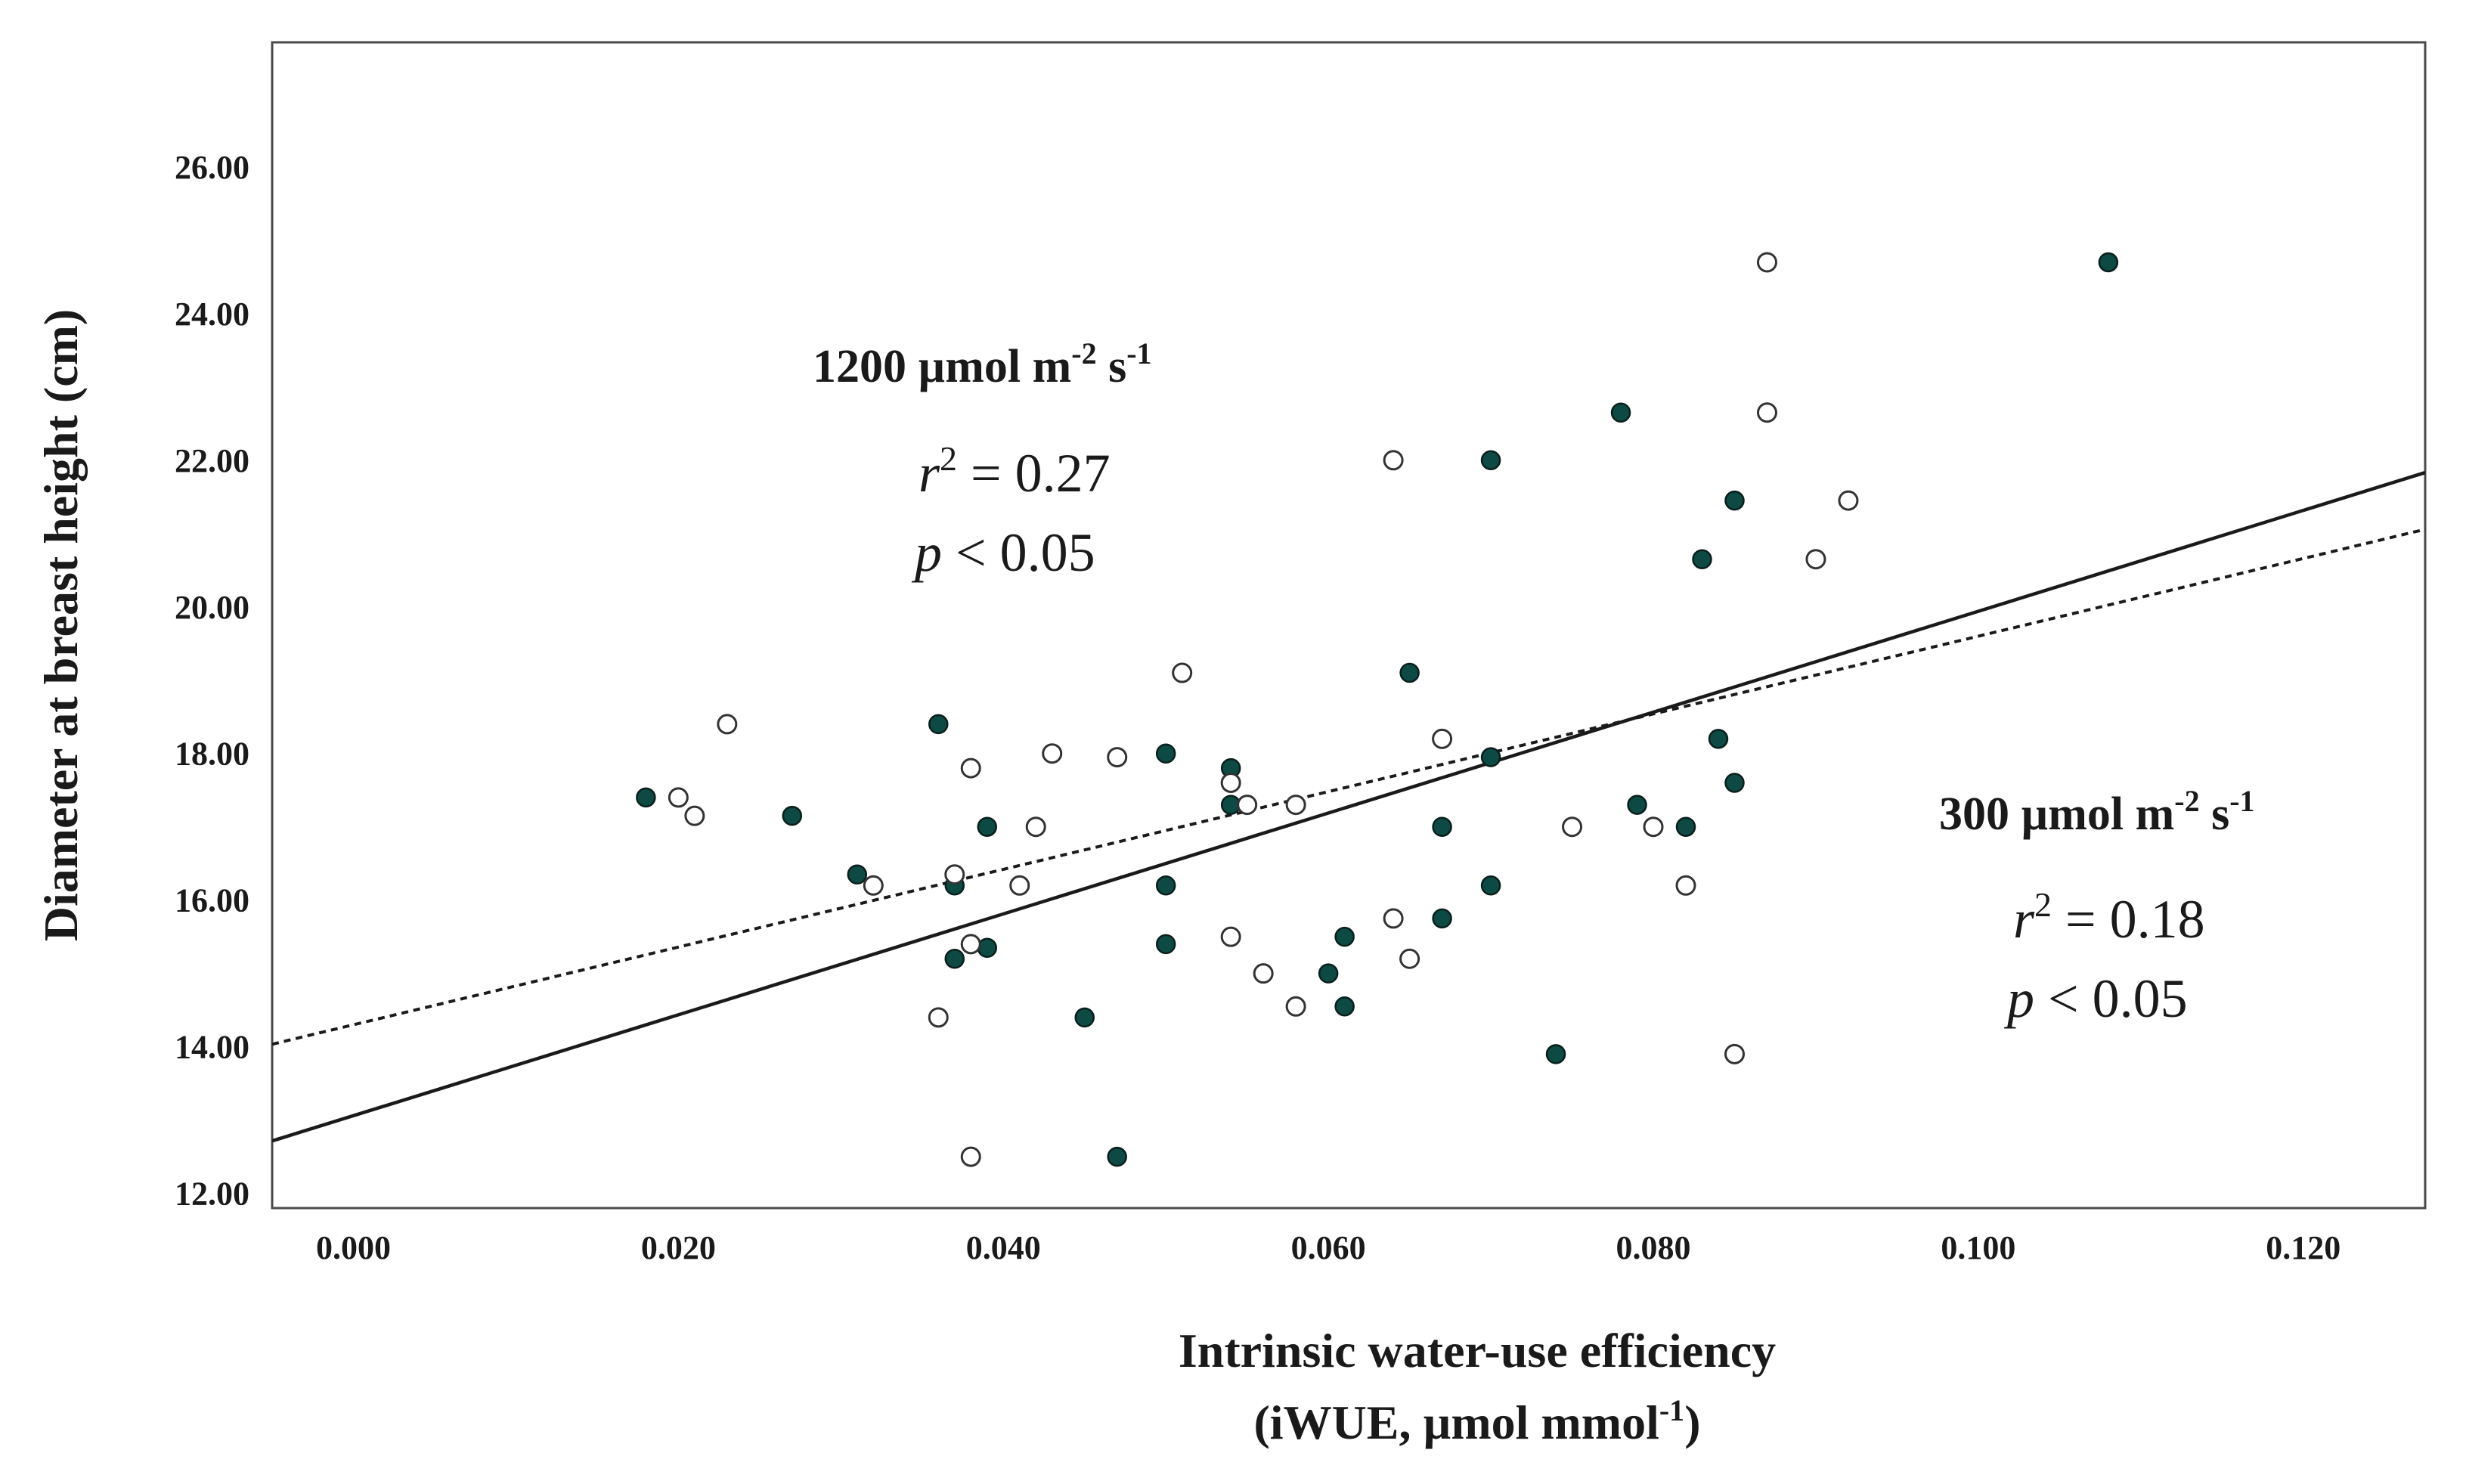 Image resolution: width=2466 pixels, height=1484 pixels. I want to click on x-axis-title-line2: (iWUE, µmol mmol-1), so click(1476, 1421).